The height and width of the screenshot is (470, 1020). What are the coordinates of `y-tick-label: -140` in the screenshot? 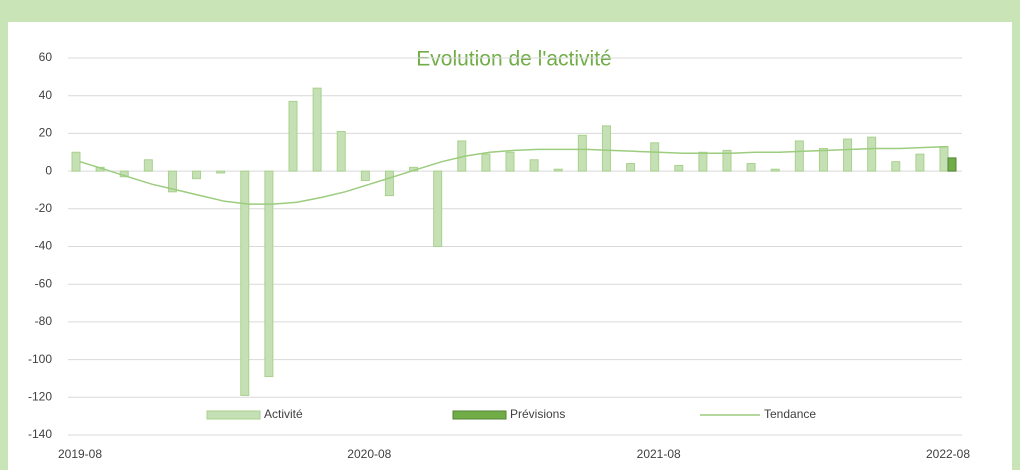 It's located at (40, 434).